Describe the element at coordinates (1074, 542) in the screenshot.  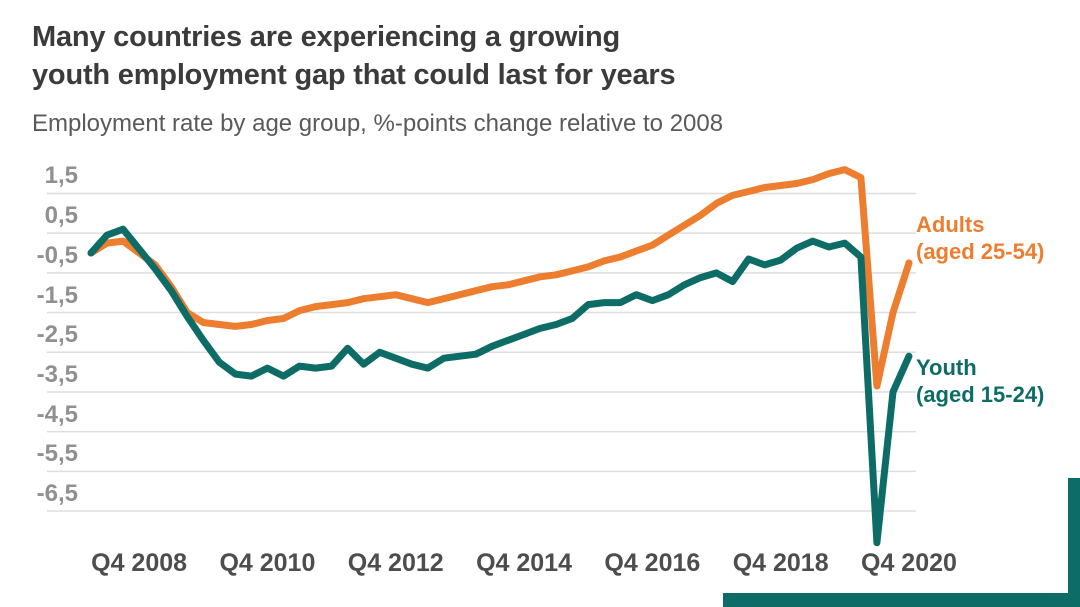
I see `accent-bar-vertical` at that location.